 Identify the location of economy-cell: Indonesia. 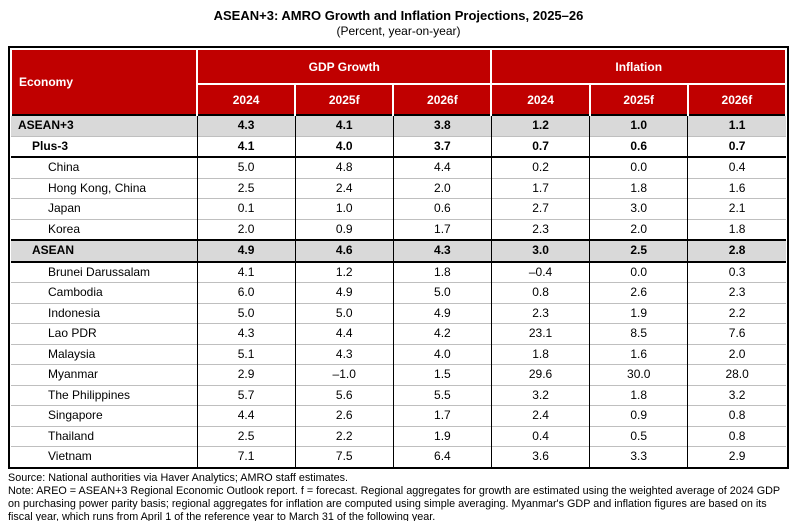
(104, 313).